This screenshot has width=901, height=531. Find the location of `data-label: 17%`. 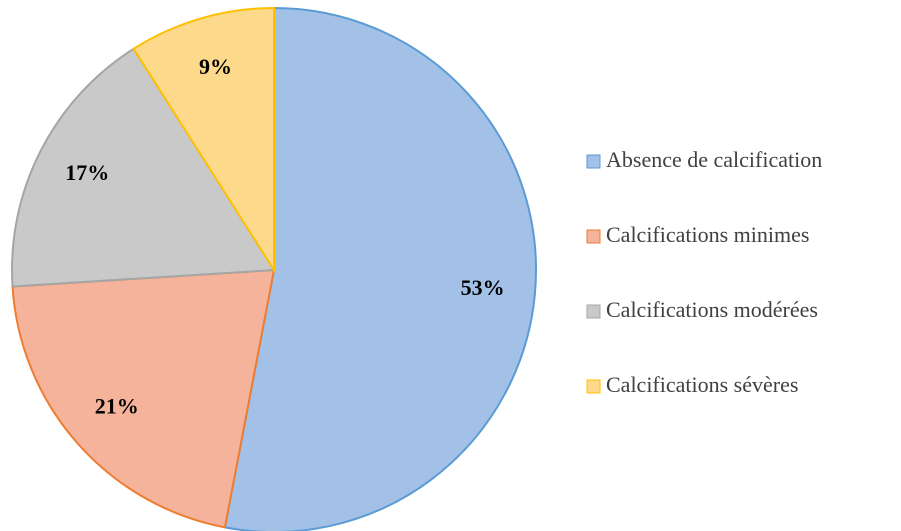

data-label: 17% is located at coordinates (87, 172).